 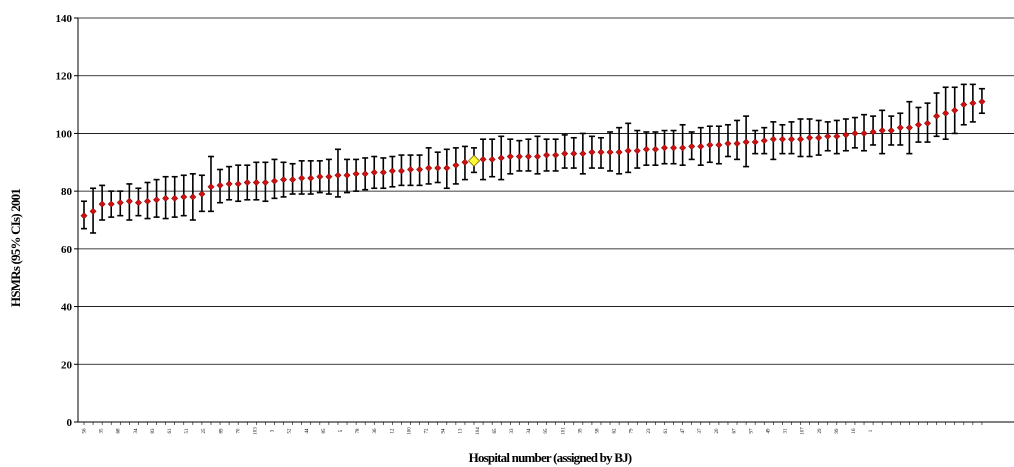 What do you see at coordinates (580, 431) in the screenshot?
I see `x-tick-label: 39` at bounding box center [580, 431].